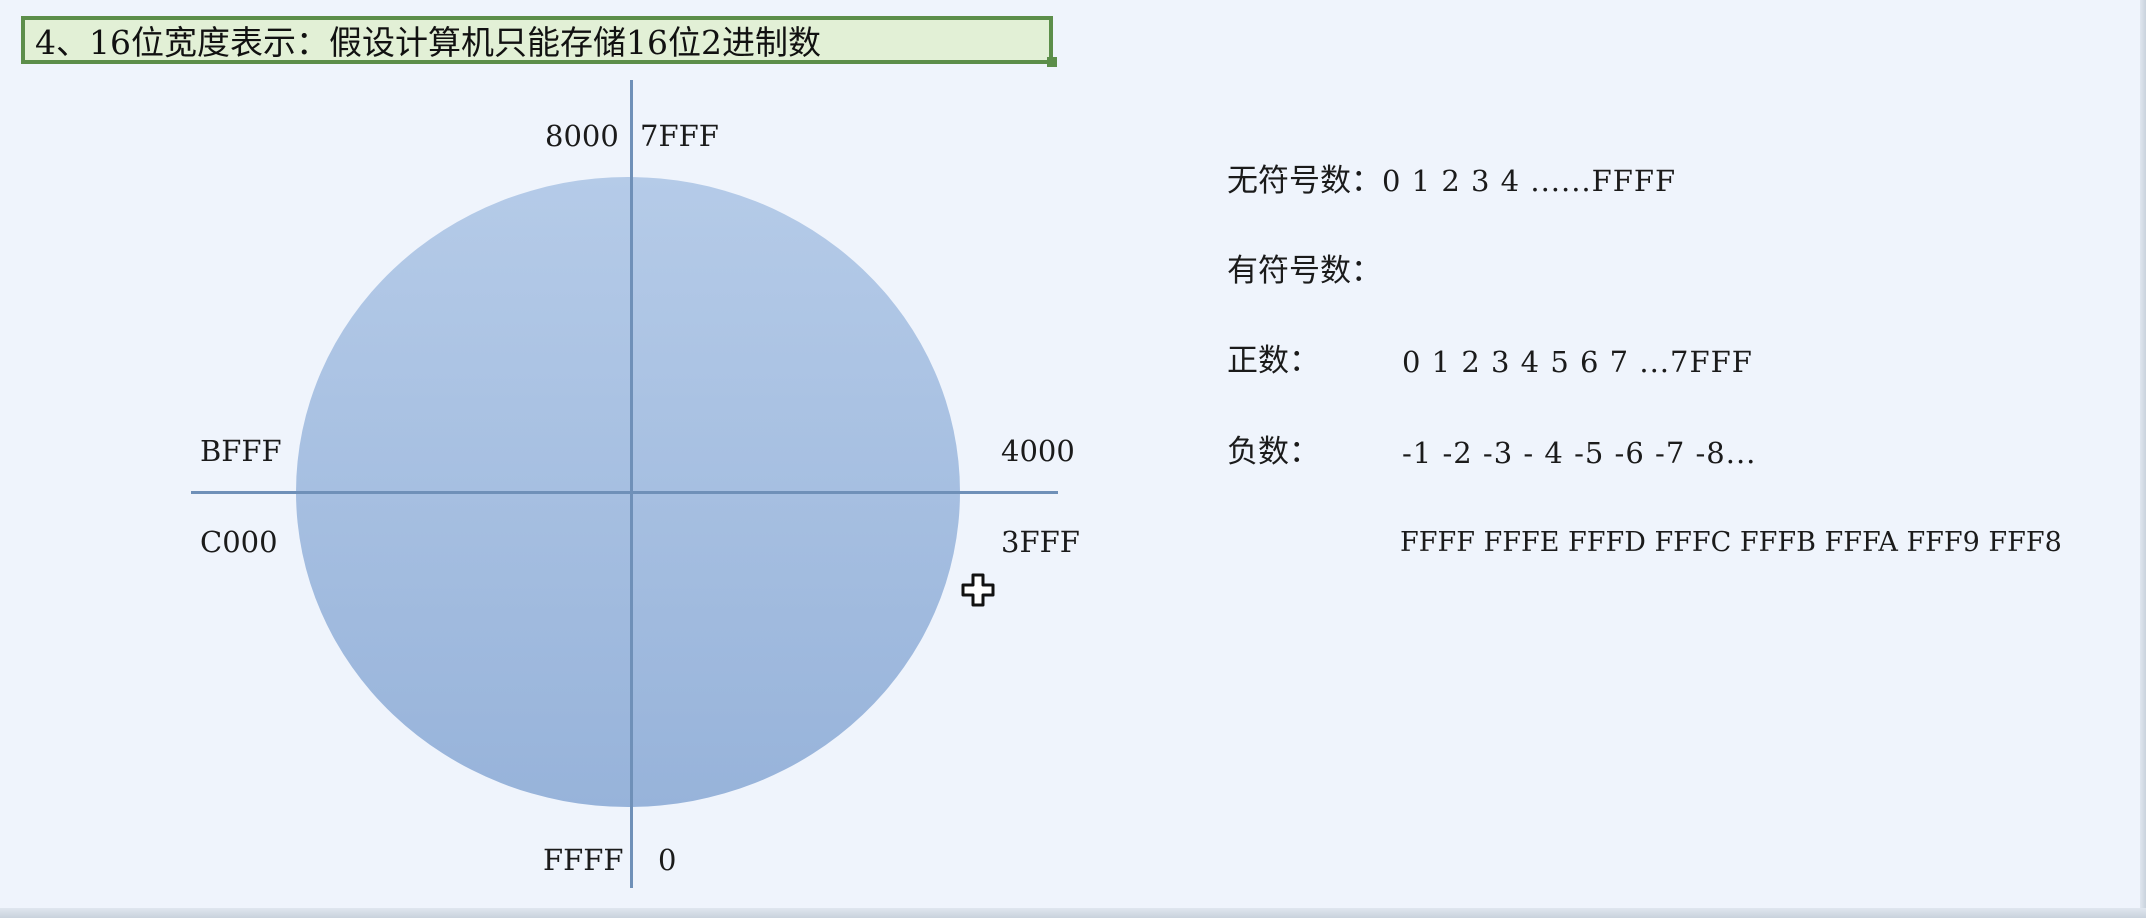 The height and width of the screenshot is (918, 2146). I want to click on label-c000: C000, so click(239, 542).